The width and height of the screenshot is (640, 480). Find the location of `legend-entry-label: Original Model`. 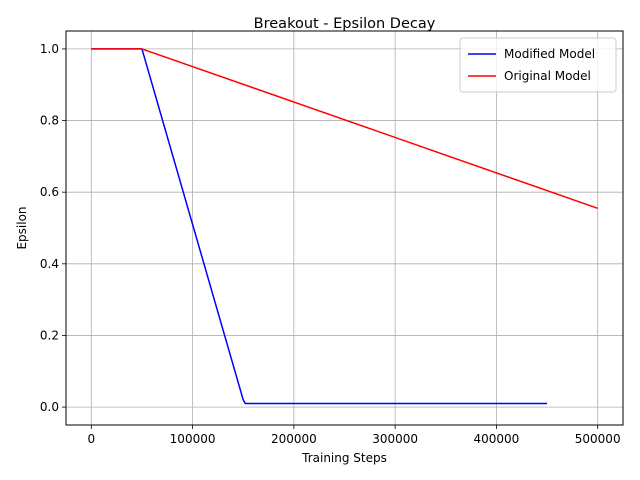

legend-entry-label: Original Model is located at coordinates (547, 76).